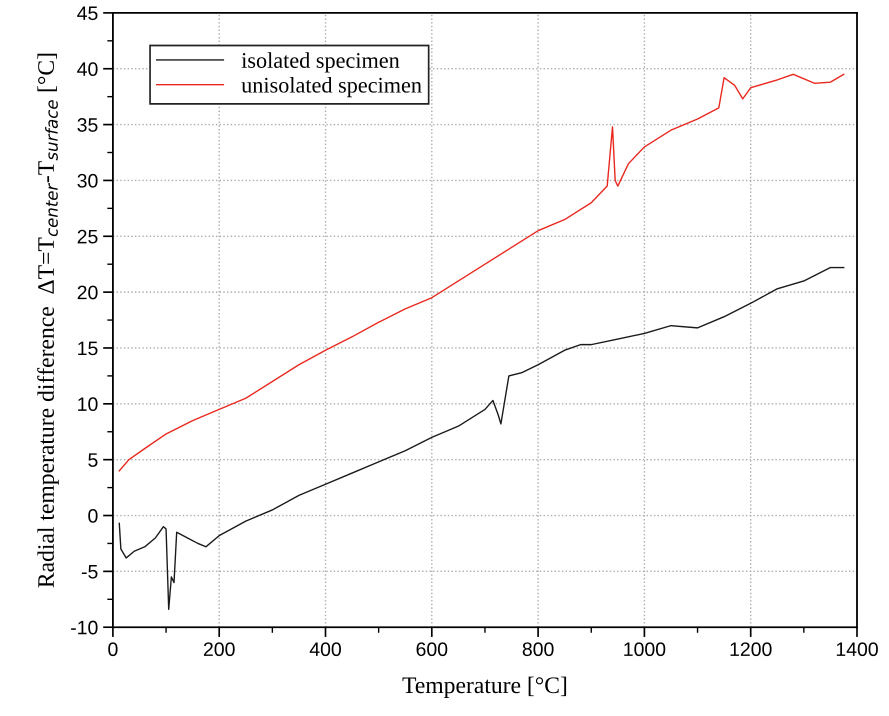 This screenshot has height=716, width=889. What do you see at coordinates (538, 649) in the screenshot?
I see `x-tick-label: 800` at bounding box center [538, 649].